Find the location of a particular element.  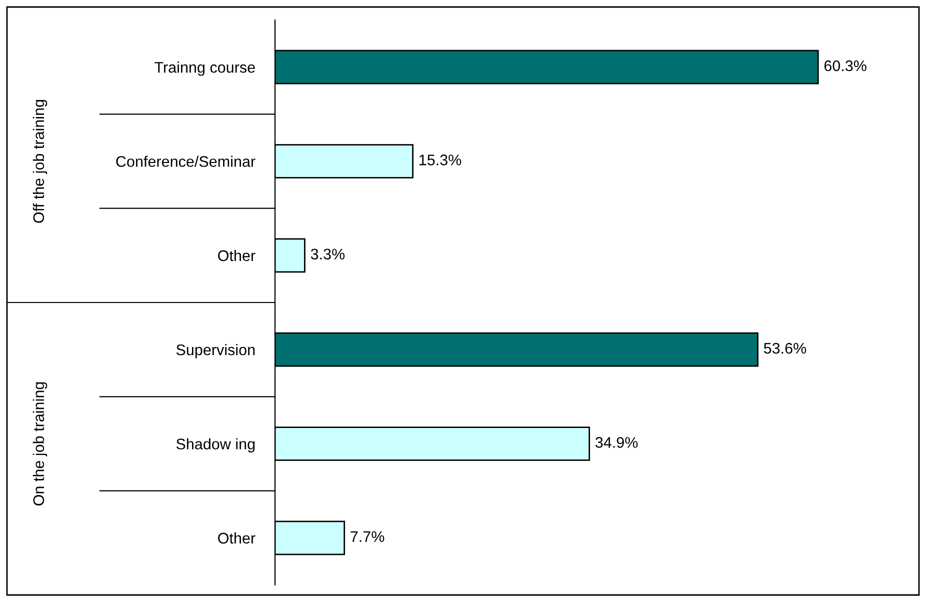

data-label: 7.7% is located at coordinates (367, 536).